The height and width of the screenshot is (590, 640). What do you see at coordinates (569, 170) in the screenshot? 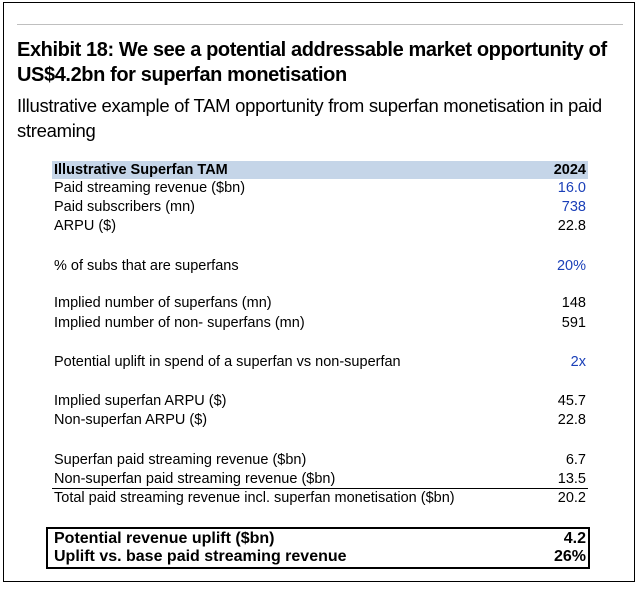
I see `header-year: 2024` at bounding box center [569, 170].